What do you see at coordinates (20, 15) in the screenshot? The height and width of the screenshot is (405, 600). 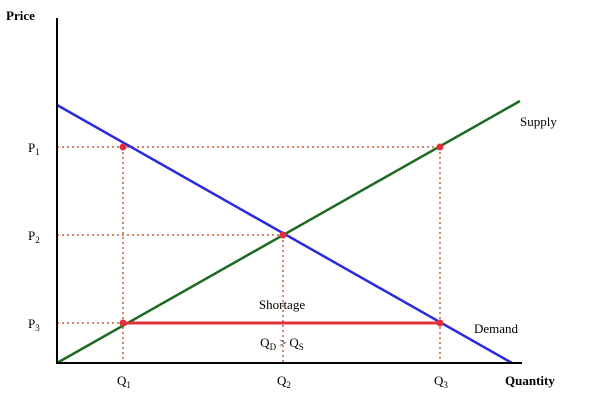 I see `y-axis-label: Price` at bounding box center [20, 15].